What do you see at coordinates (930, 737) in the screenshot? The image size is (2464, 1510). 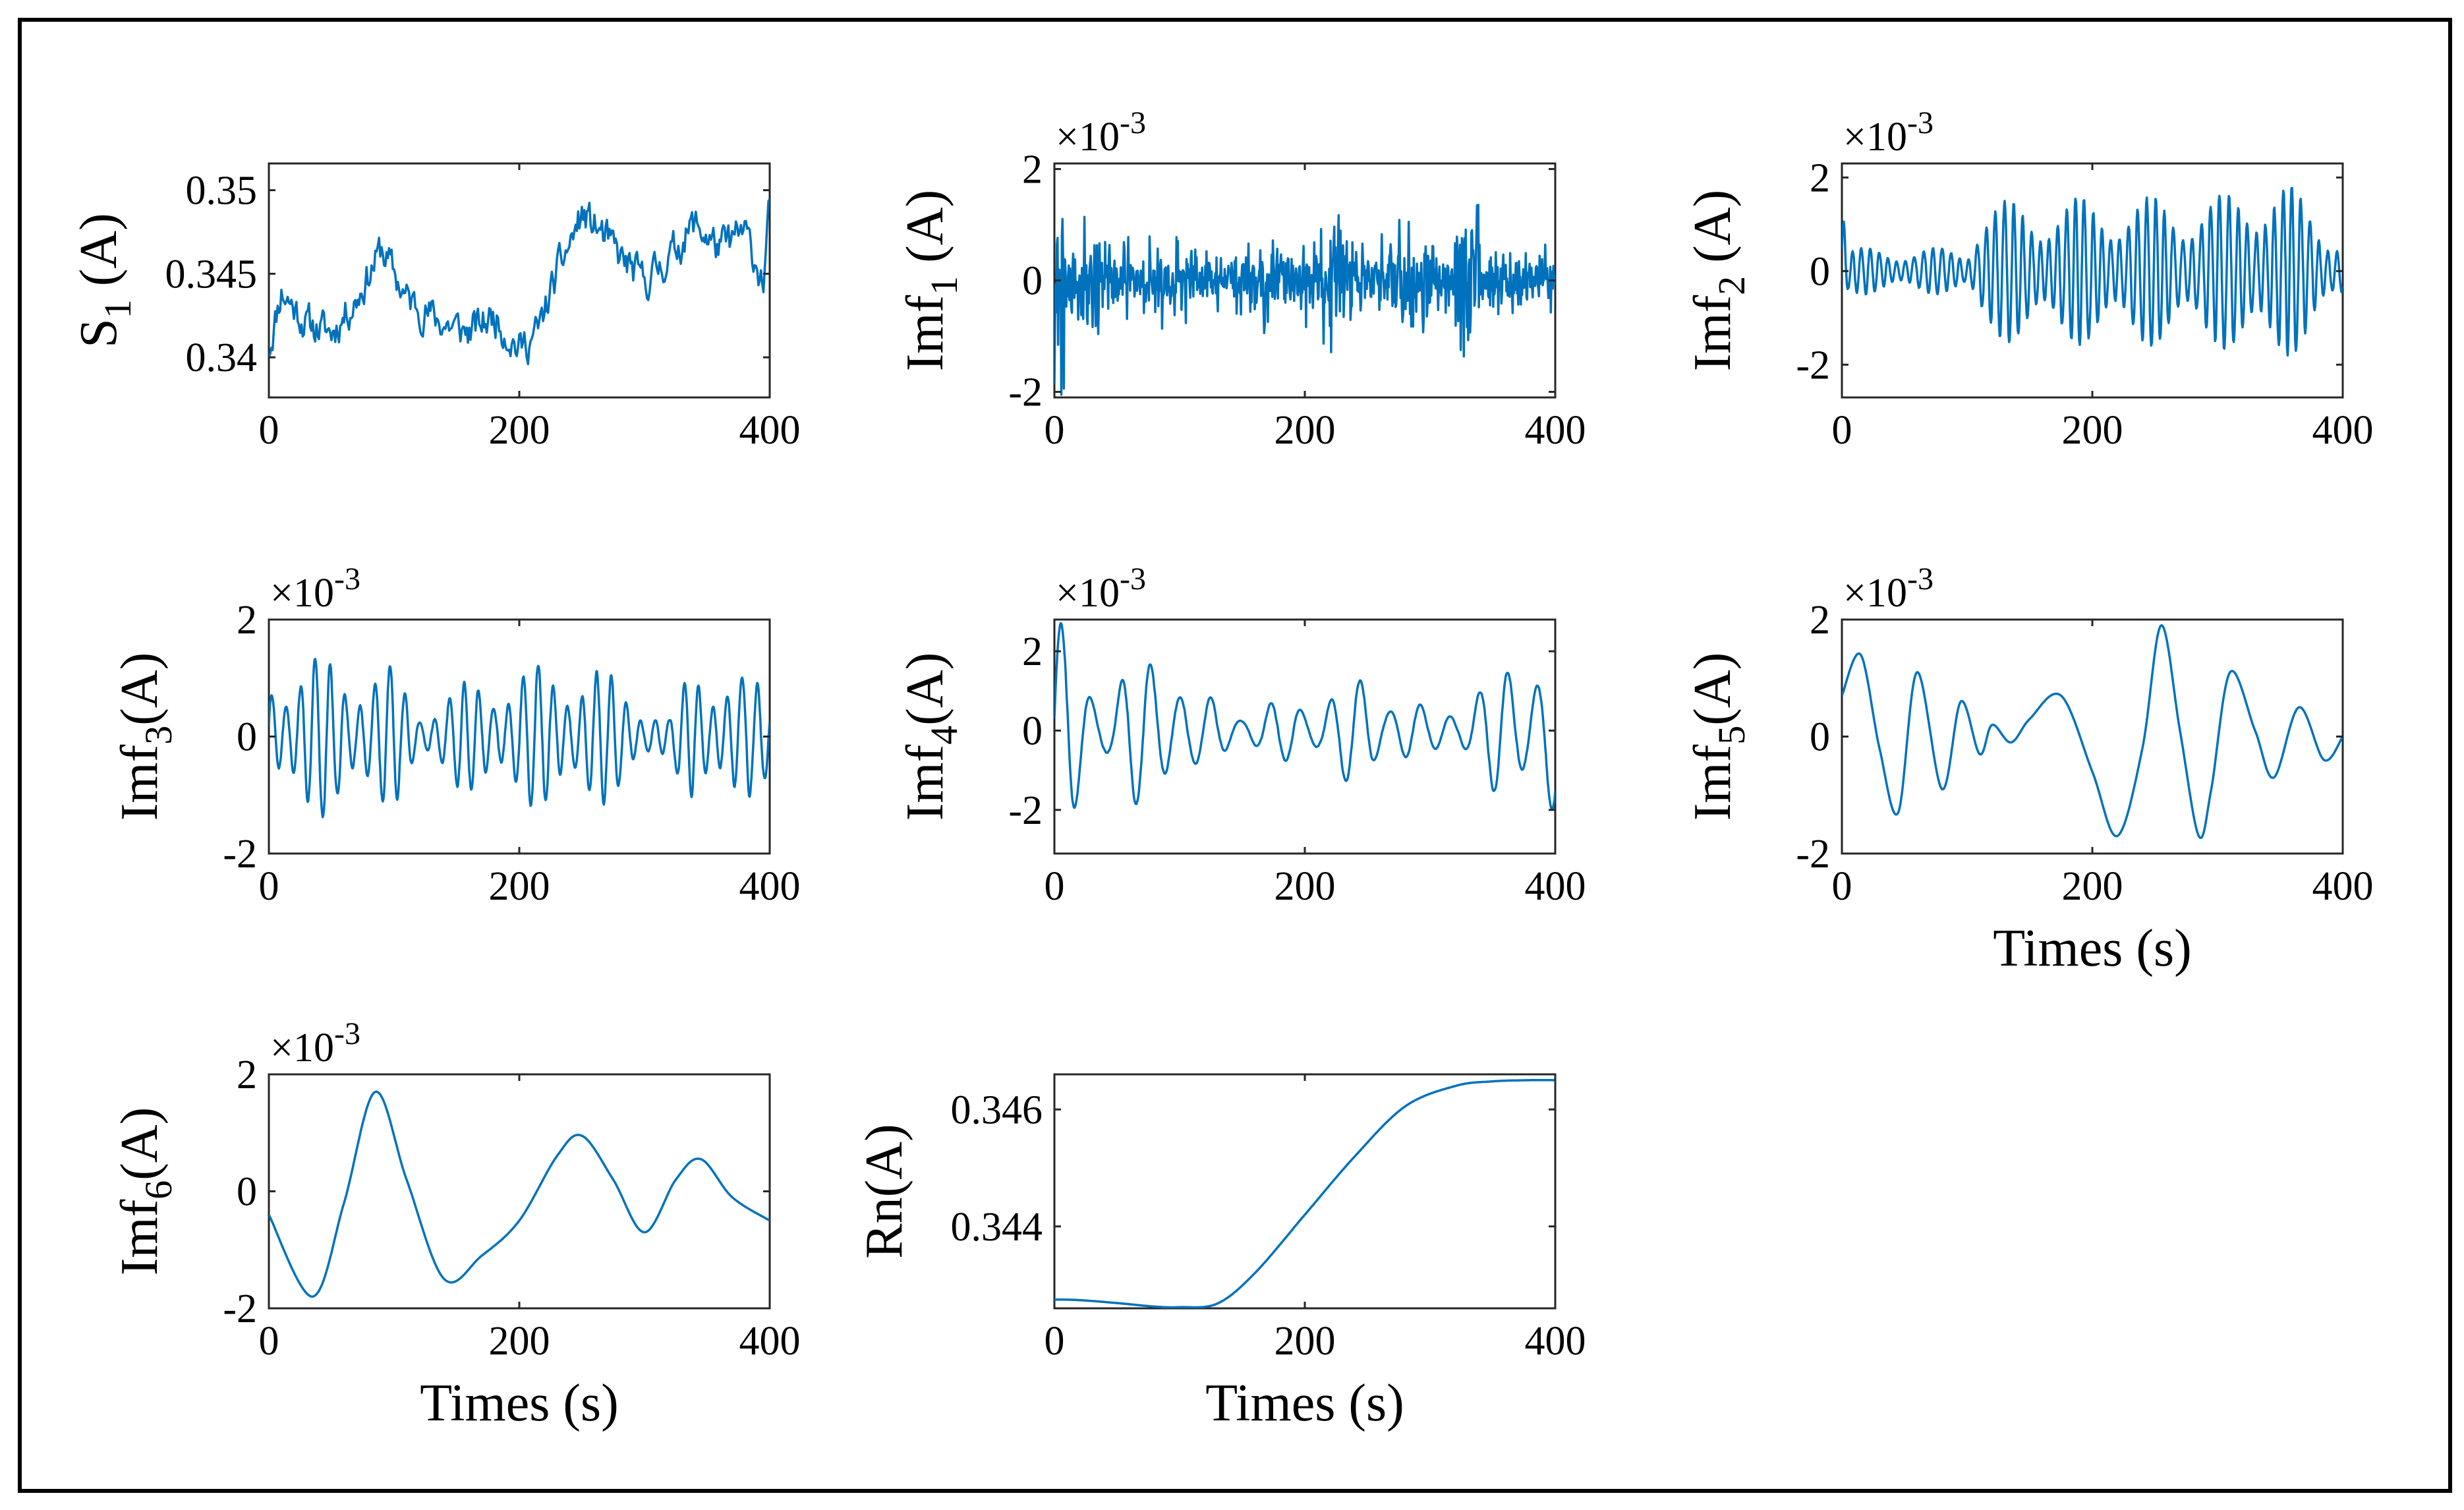 I see `y-axis-label: Imf4(A)` at bounding box center [930, 737].